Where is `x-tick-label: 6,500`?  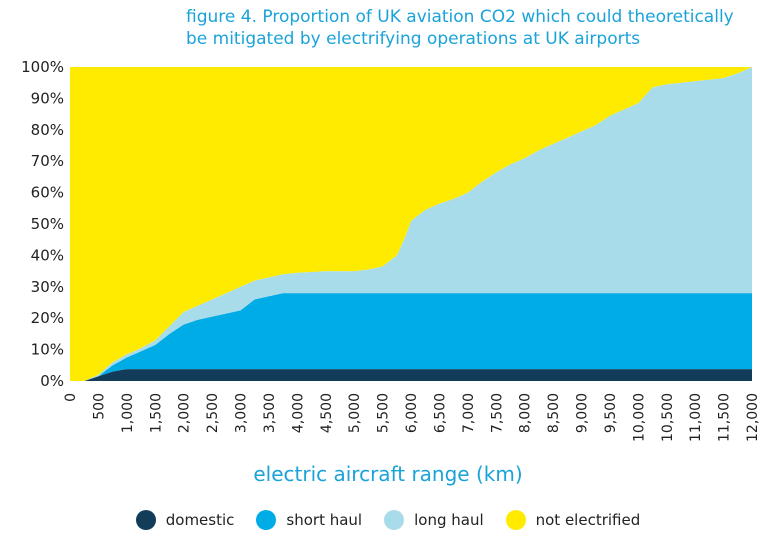
x-tick-label: 6,500 is located at coordinates (440, 413).